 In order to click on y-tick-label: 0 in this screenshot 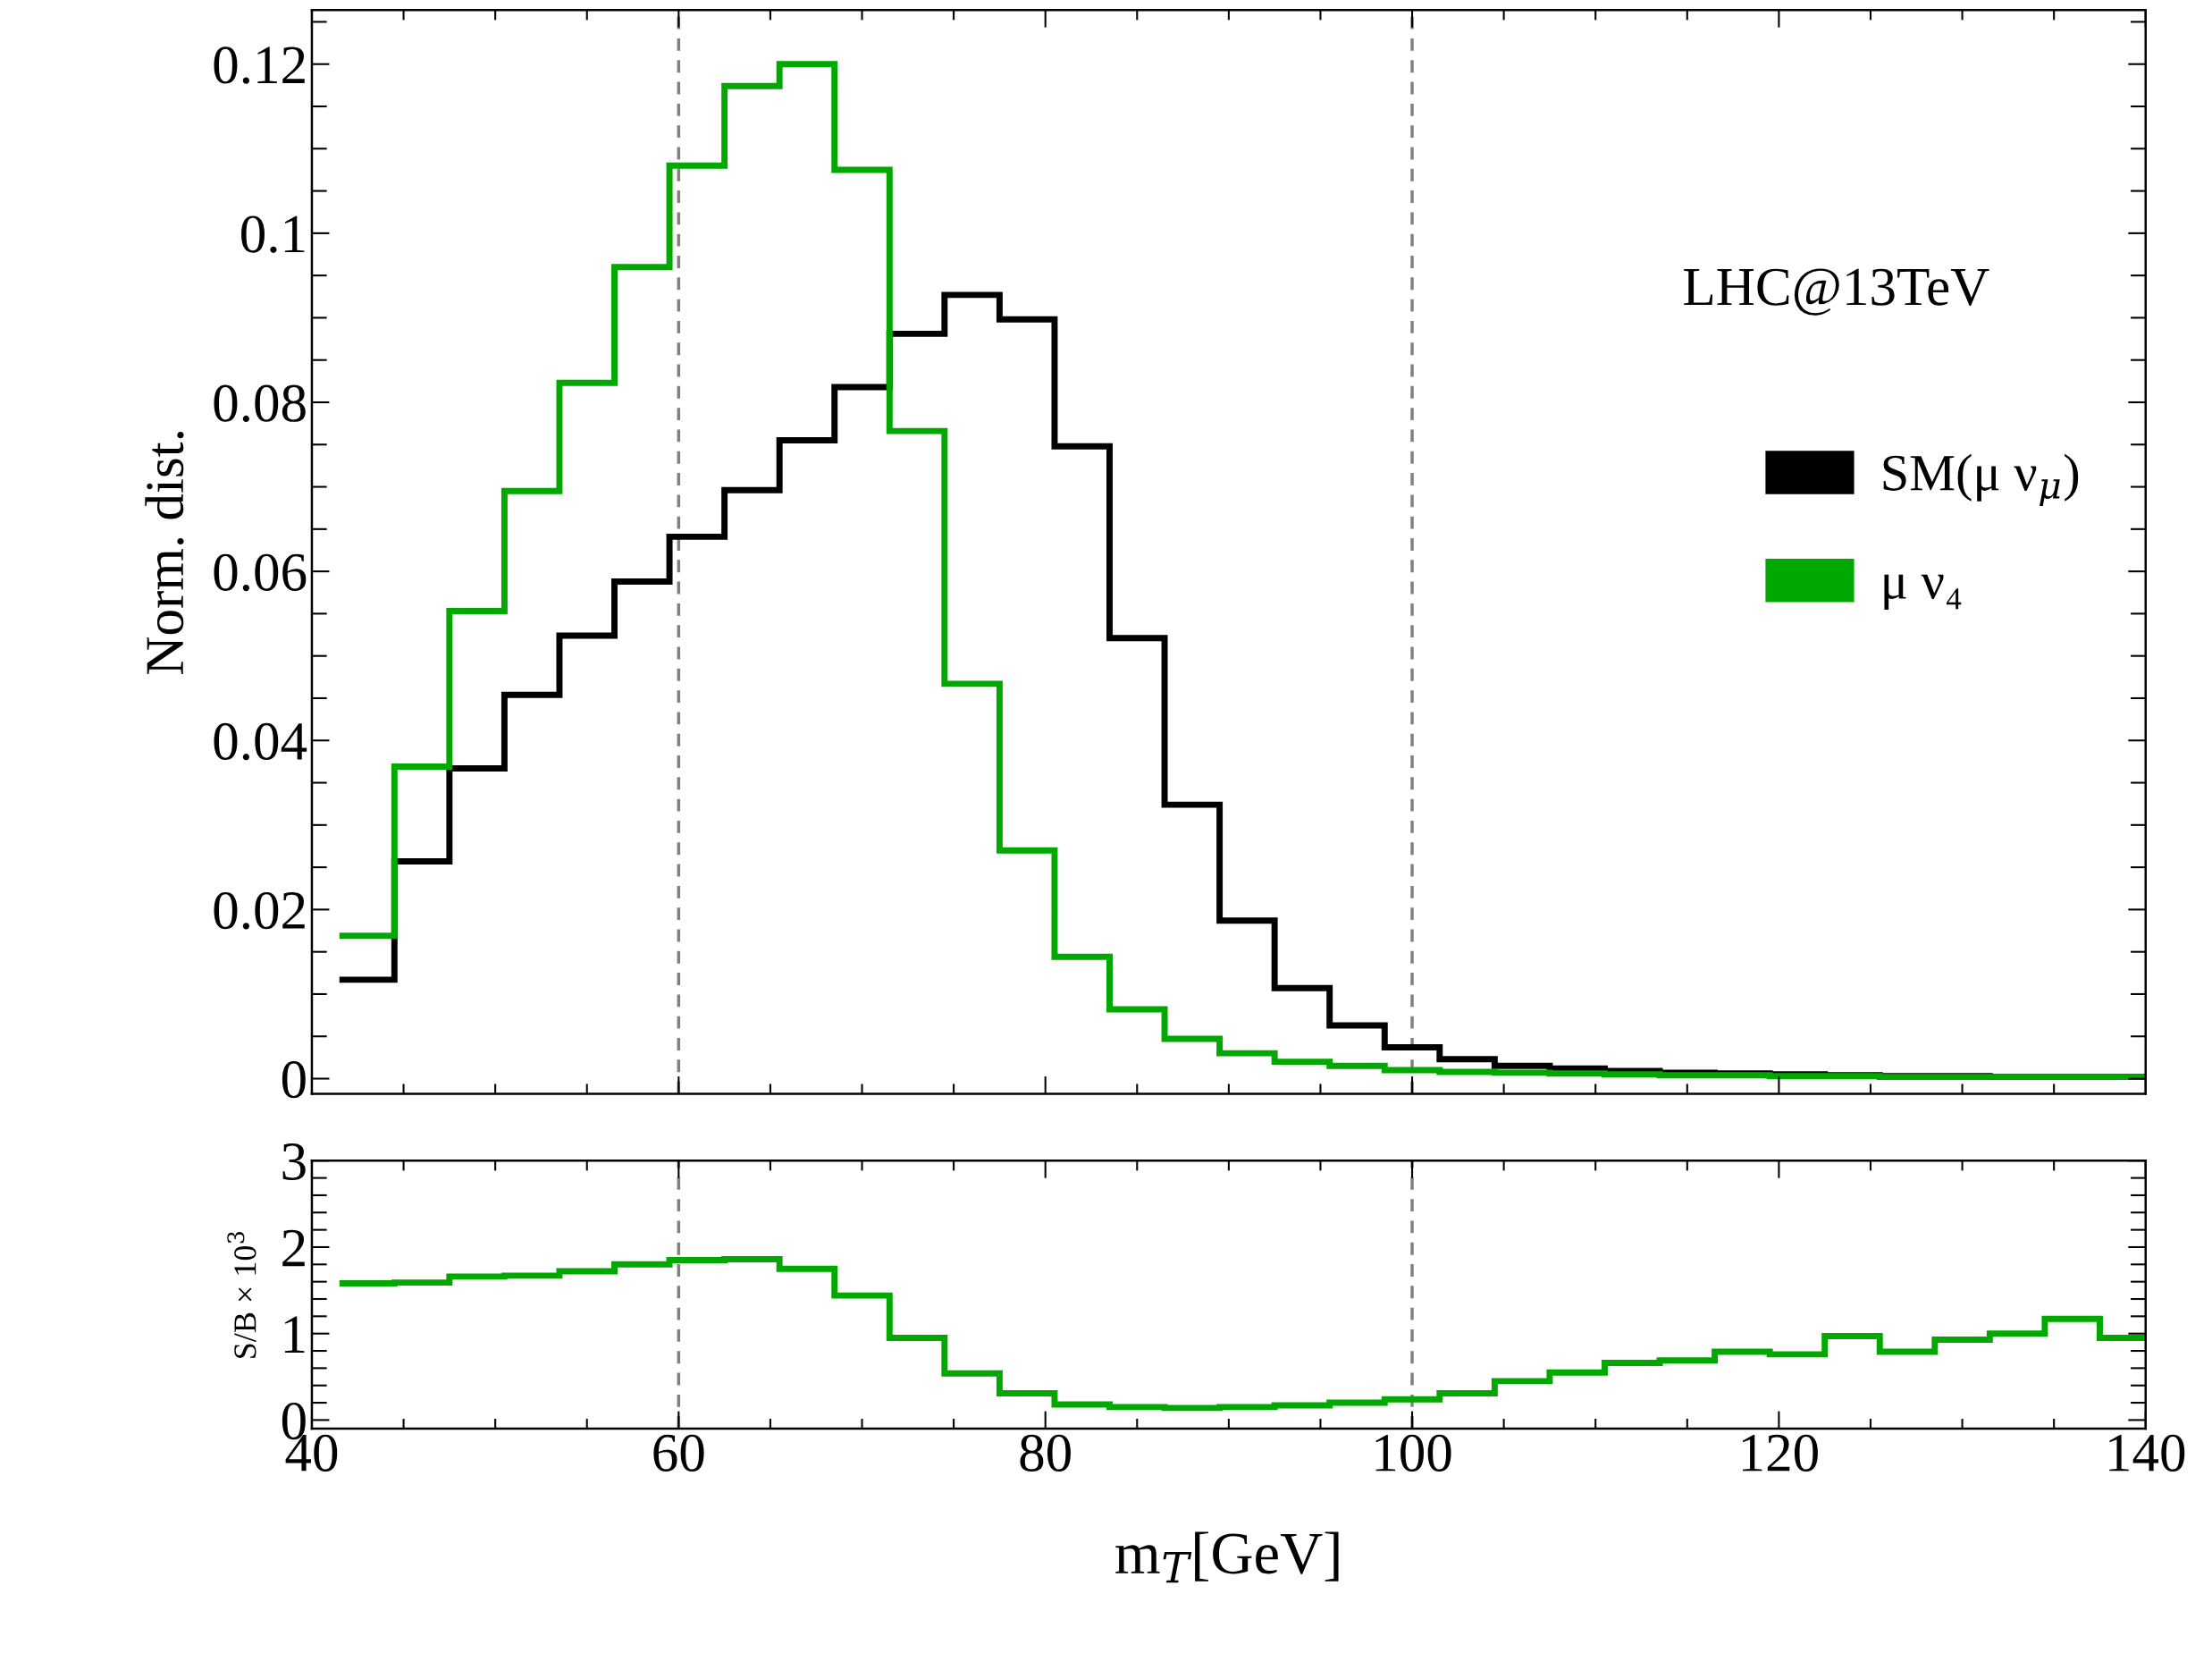, I will do `click(294, 1080)`.